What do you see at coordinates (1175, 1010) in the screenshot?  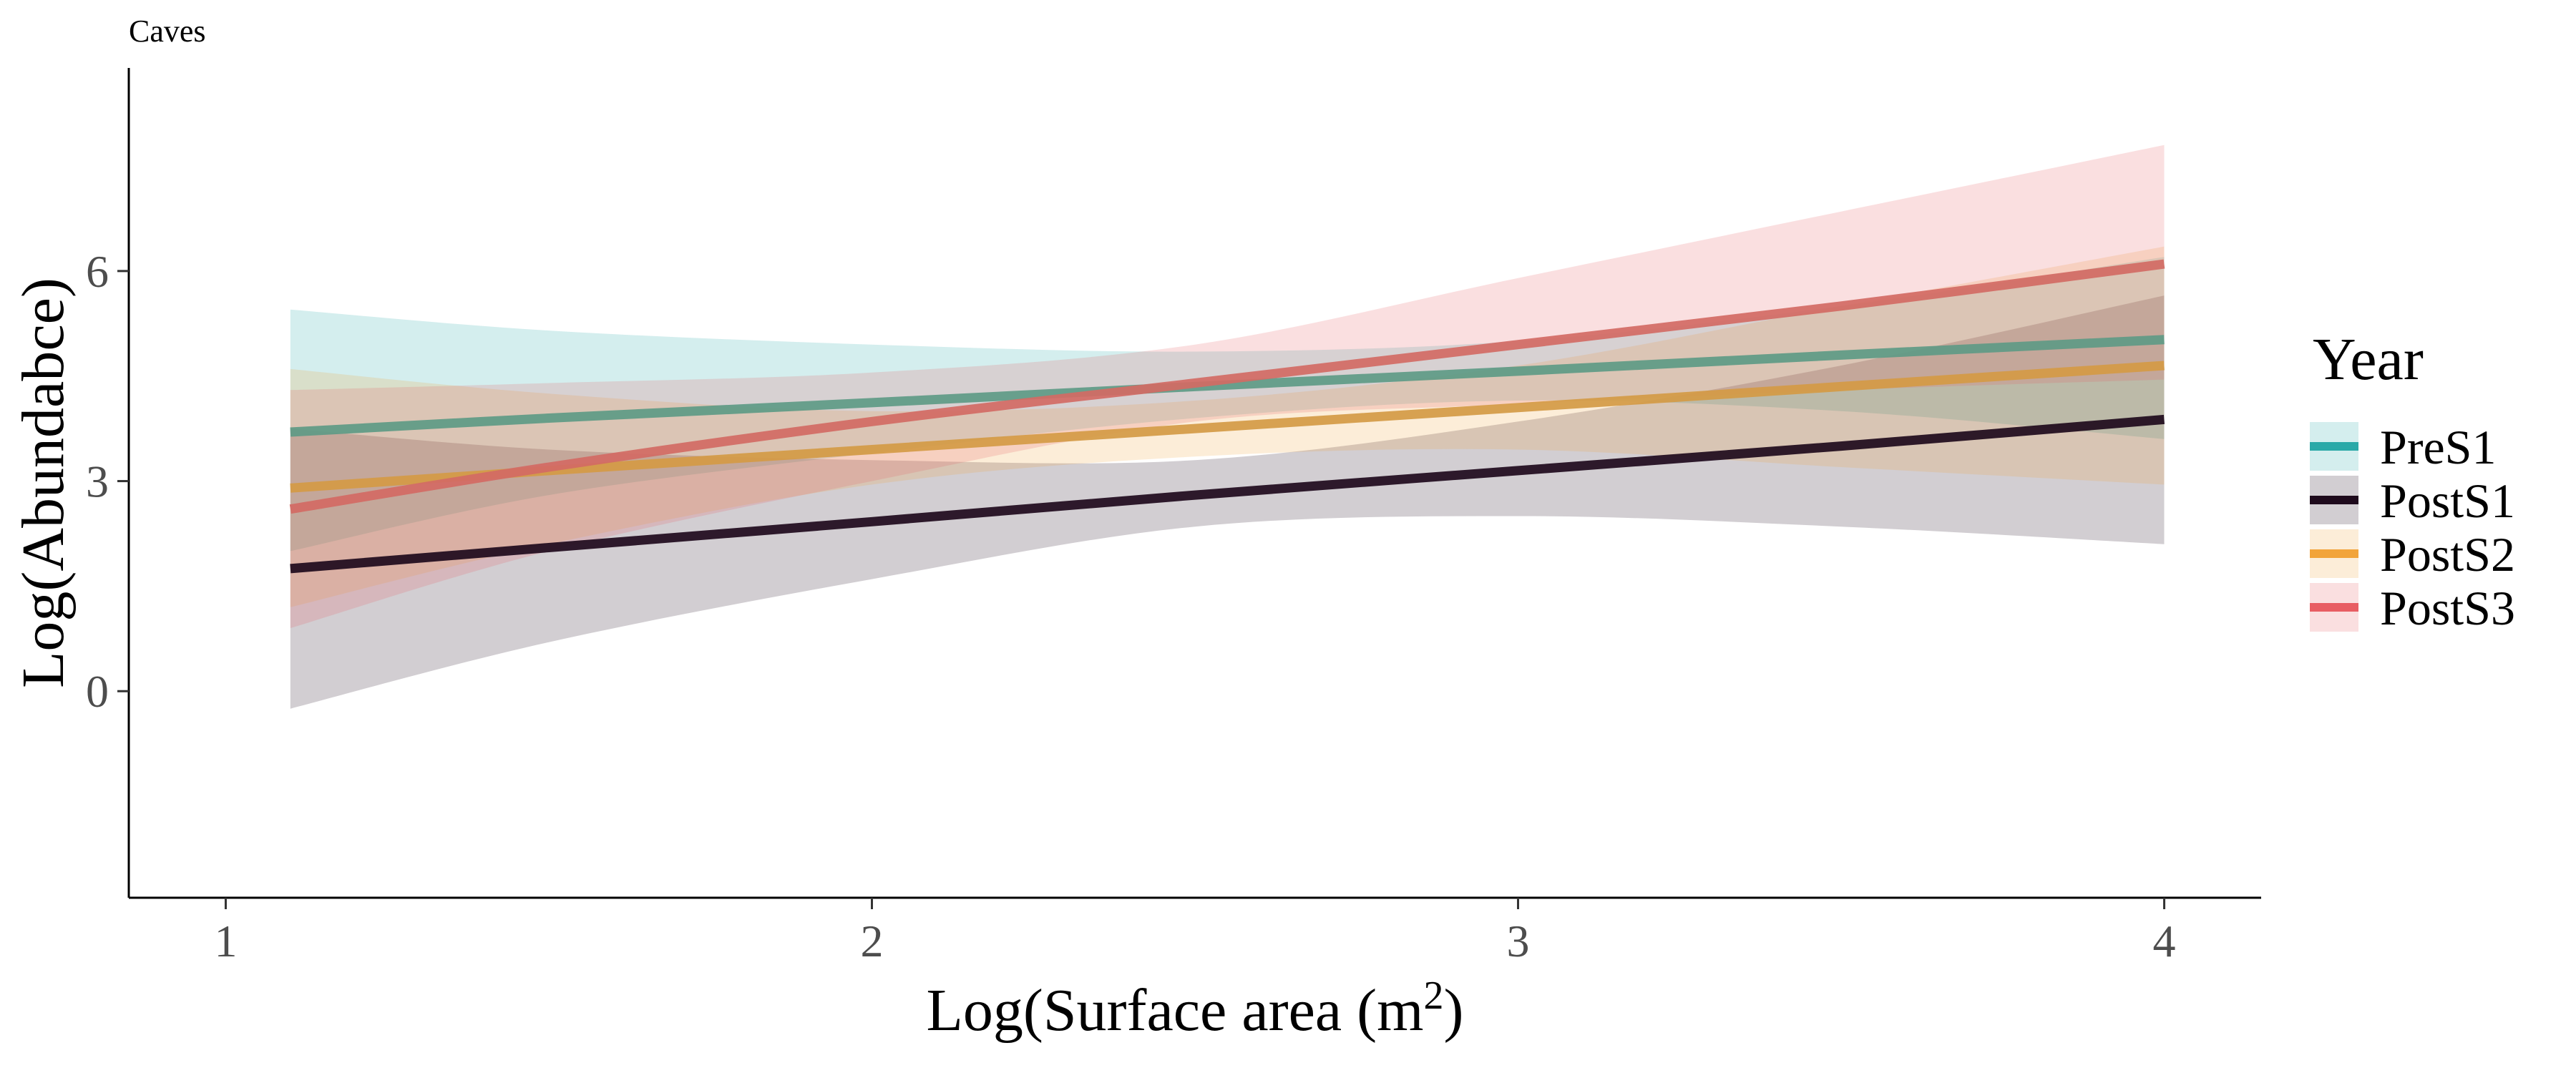 I see `x-axis-title-main: Log(Surface area (m` at bounding box center [1175, 1010].